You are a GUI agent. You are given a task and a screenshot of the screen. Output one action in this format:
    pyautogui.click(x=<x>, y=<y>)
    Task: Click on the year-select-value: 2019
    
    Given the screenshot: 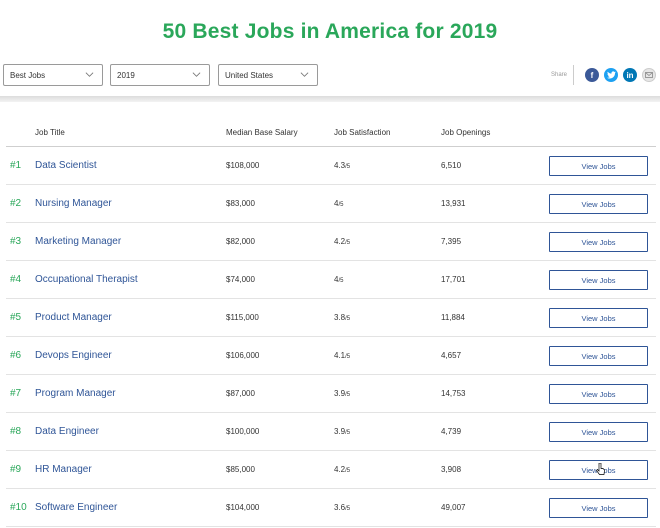 What is the action you would take?
    pyautogui.click(x=126, y=75)
    